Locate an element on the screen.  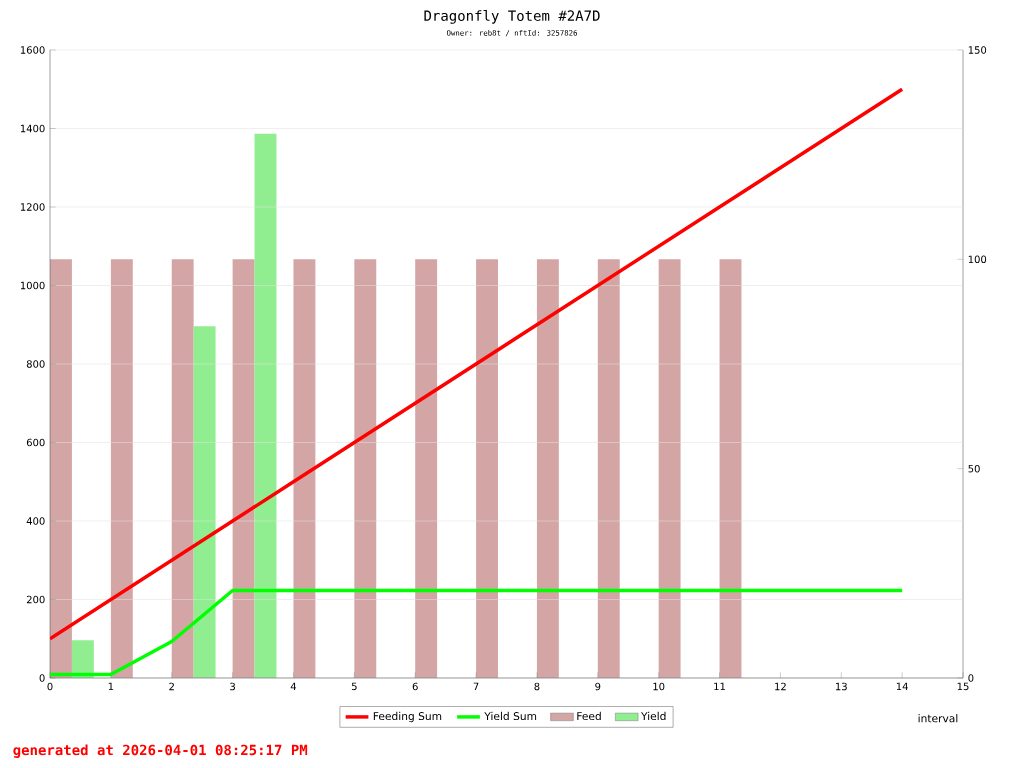
x-tick-label: 5 is located at coordinates (354, 686).